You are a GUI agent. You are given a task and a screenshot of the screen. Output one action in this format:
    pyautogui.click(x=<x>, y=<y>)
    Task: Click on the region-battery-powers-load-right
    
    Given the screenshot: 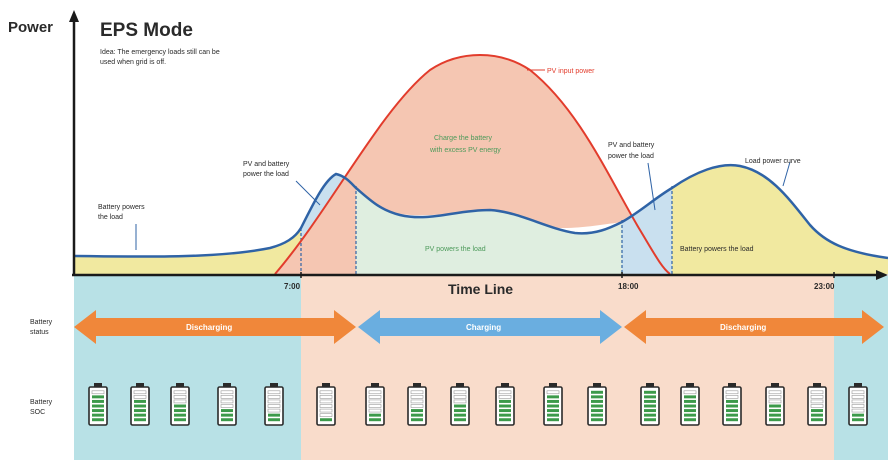 What is the action you would take?
    pyautogui.click(x=780, y=219)
    